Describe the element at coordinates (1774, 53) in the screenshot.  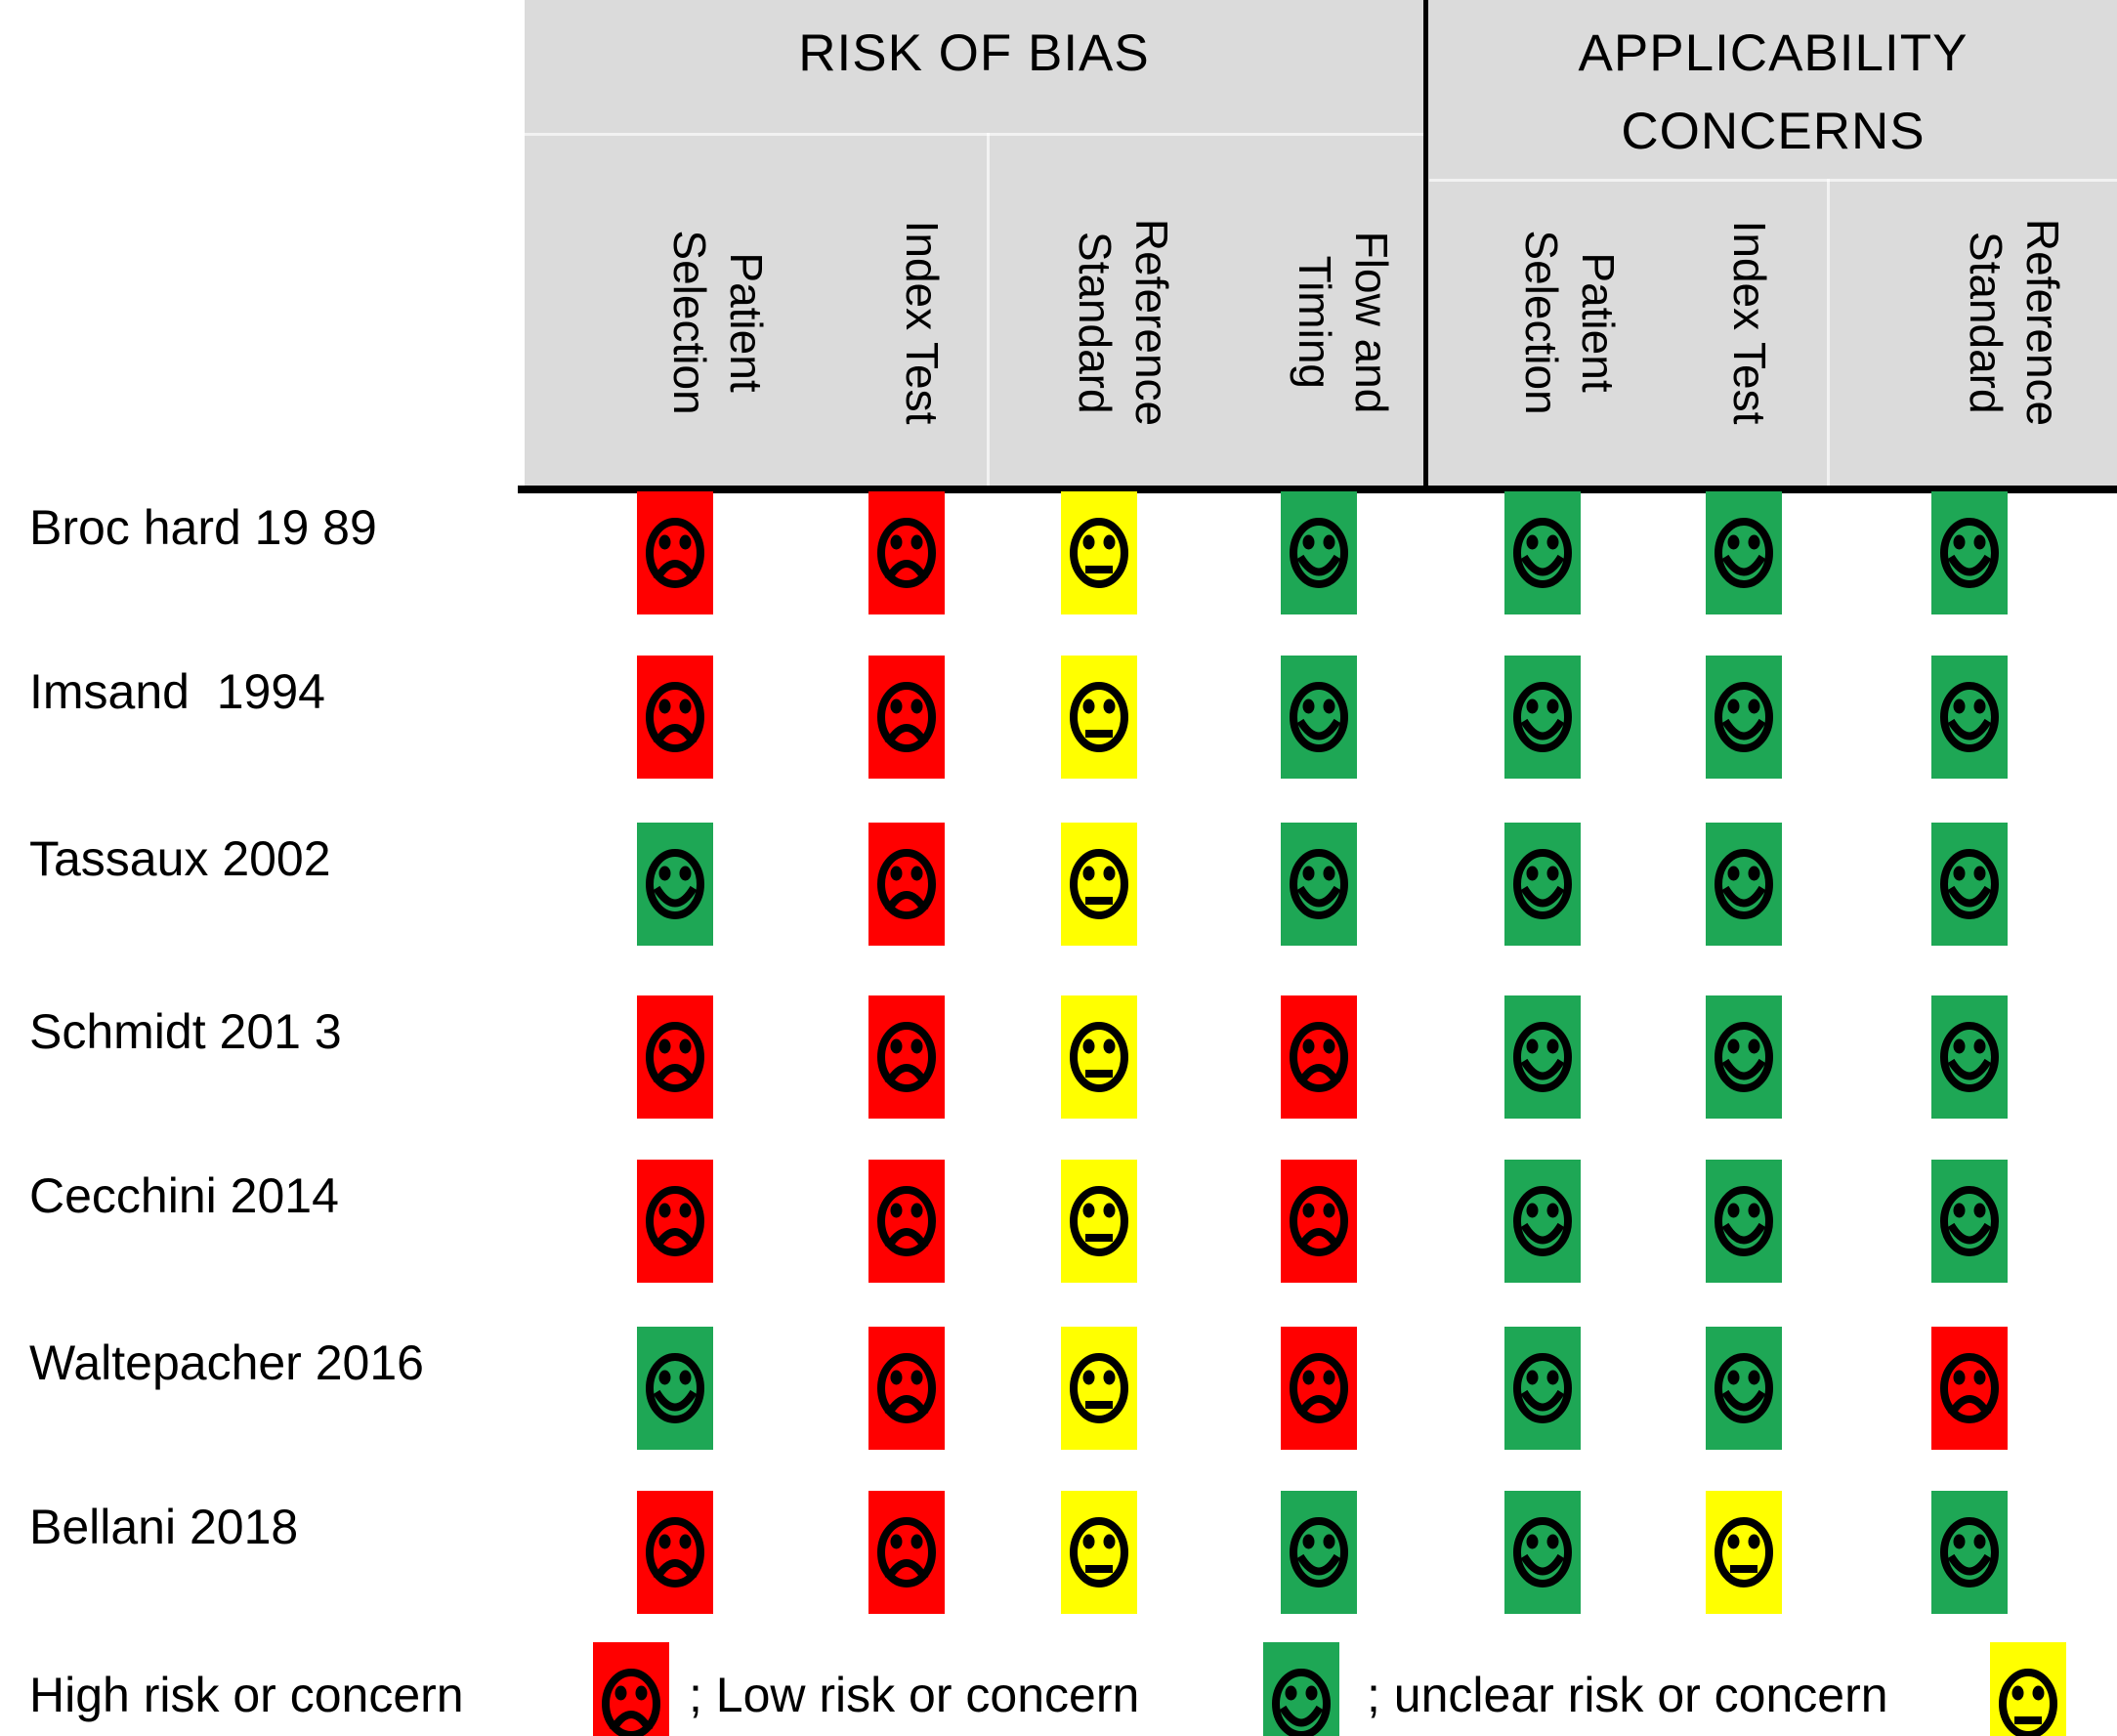
I see `applicability-title-line1: APPLICABILITY` at that location.